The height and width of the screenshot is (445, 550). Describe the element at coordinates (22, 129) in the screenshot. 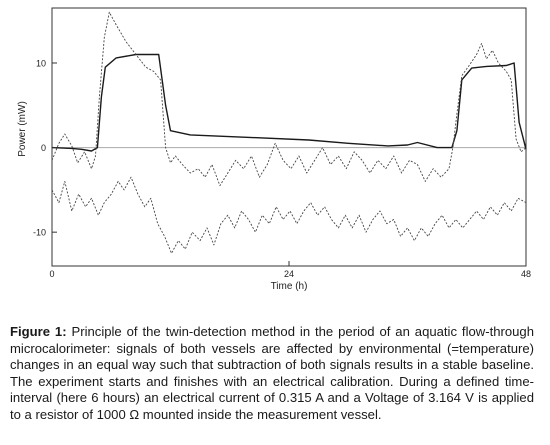

I see `y-axis-label: Power (mW)` at that location.